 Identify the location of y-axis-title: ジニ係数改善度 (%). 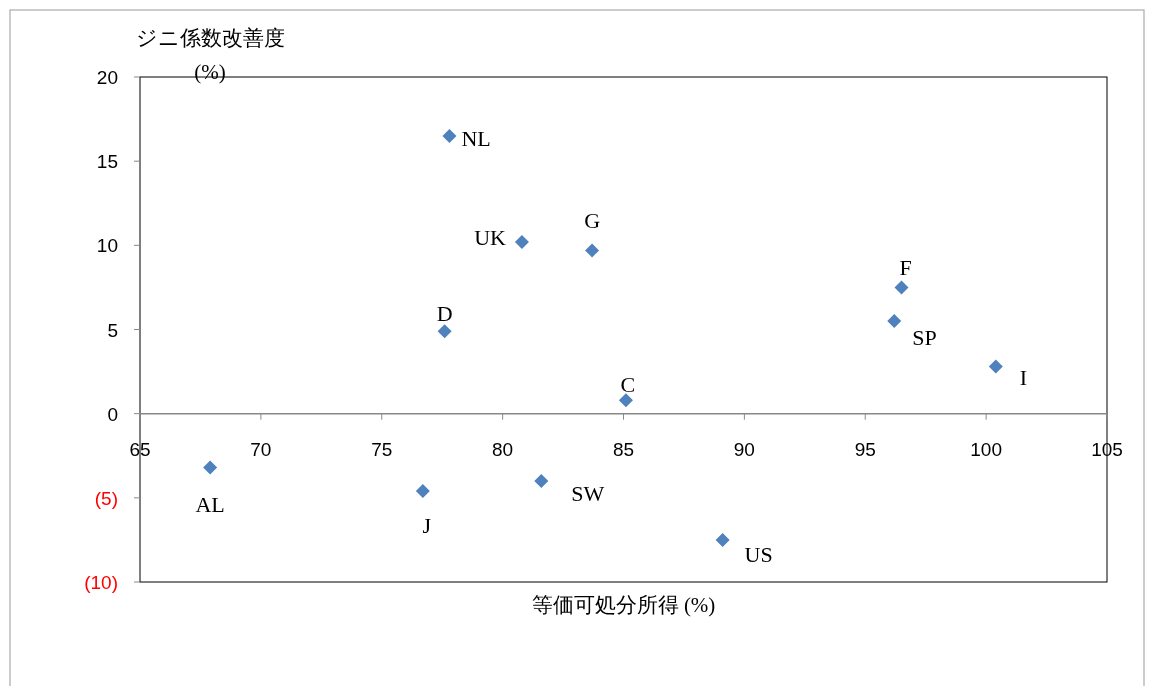
(210, 55).